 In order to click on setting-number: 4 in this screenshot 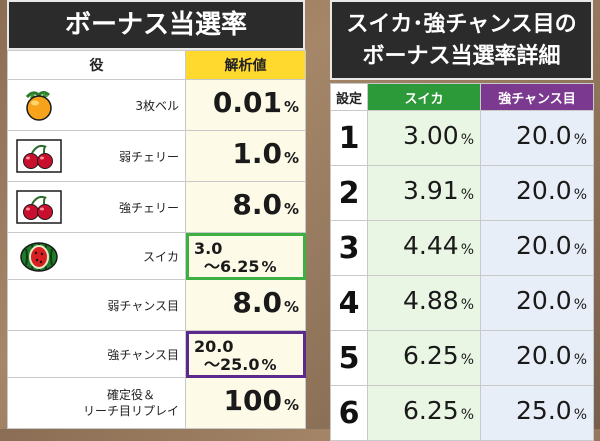, I will do `click(349, 303)`.